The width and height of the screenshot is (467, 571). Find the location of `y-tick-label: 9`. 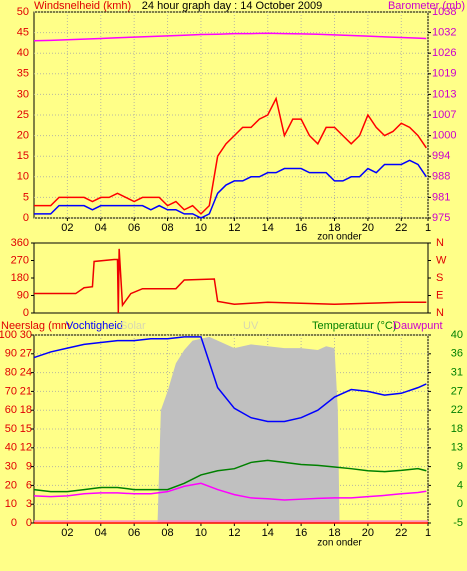

y-tick-label: 9 is located at coordinates (29, 467).